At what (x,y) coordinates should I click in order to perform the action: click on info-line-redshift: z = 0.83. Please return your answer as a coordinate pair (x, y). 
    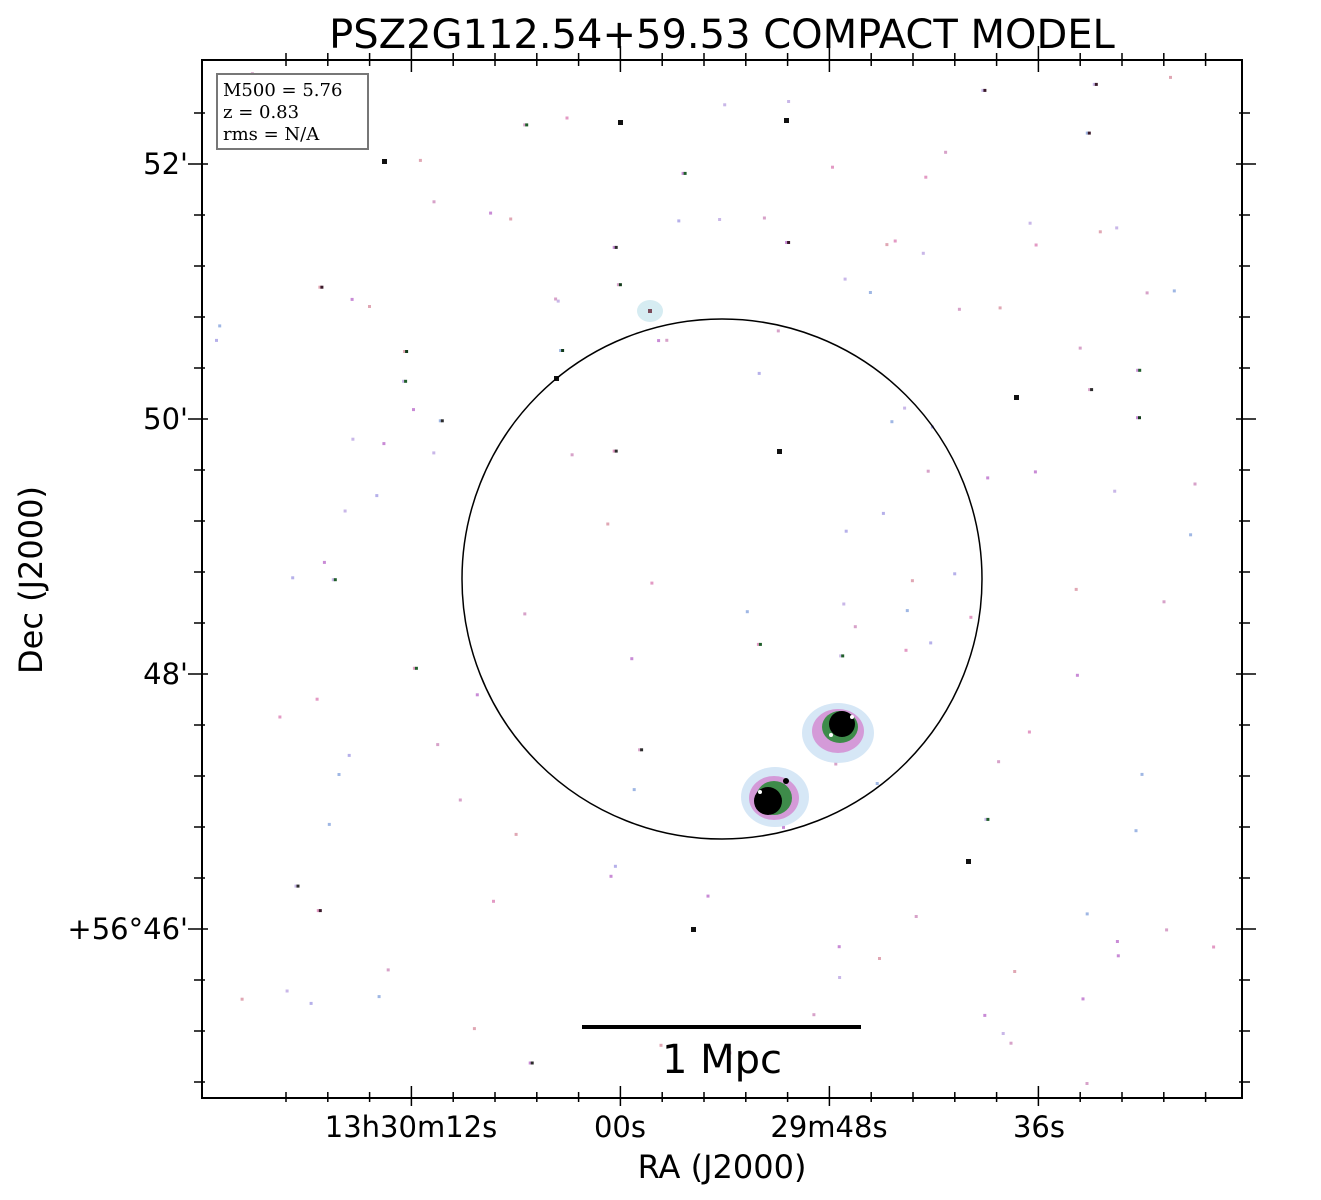
    Looking at the image, I should click on (261, 112).